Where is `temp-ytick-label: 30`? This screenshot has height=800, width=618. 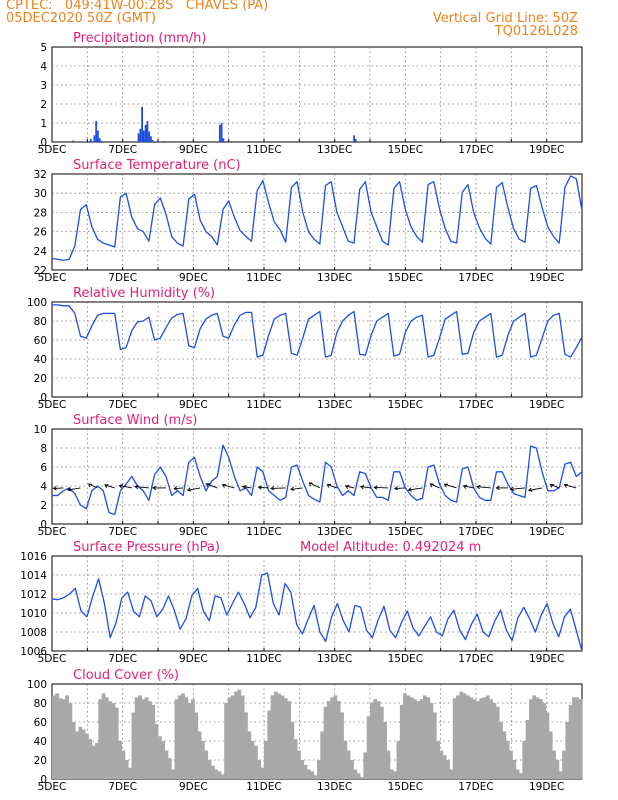 temp-ytick-label: 30 is located at coordinates (40, 194).